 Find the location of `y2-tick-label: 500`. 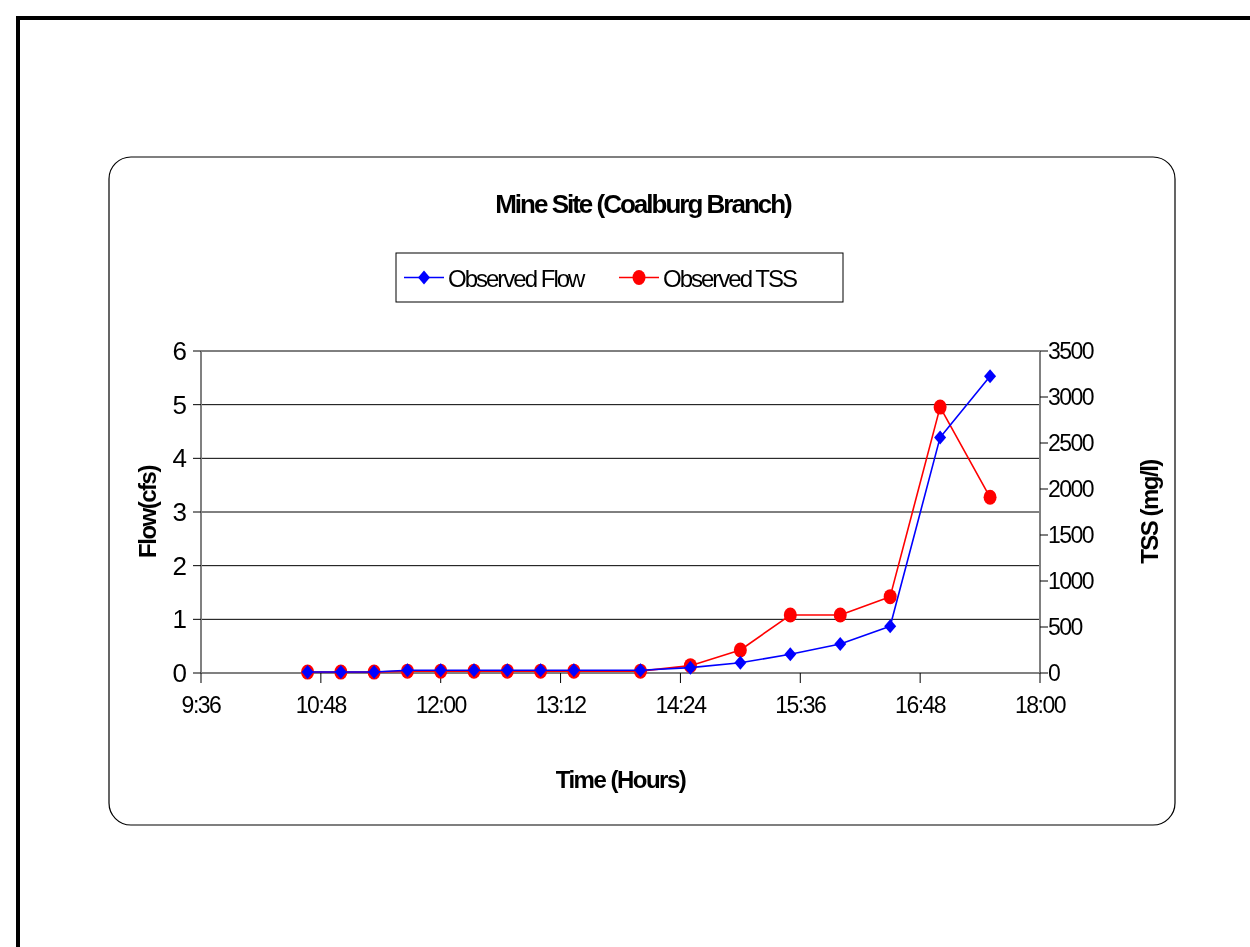

y2-tick-label: 500 is located at coordinates (1065, 627).